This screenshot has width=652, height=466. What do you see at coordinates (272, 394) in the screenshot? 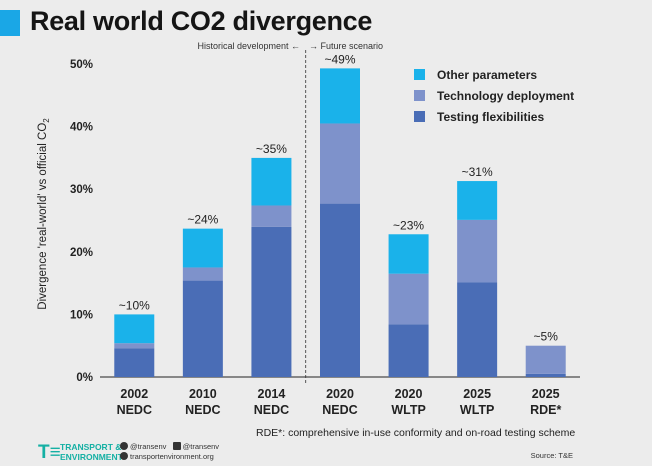
I see `x-tick-label: 2014` at bounding box center [272, 394].